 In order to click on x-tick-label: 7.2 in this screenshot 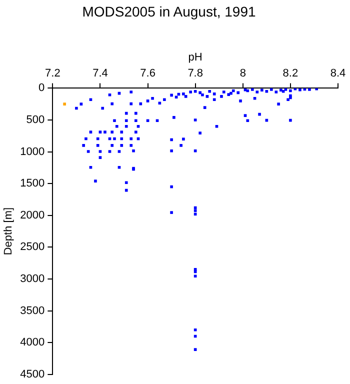, I will do `click(52, 74)`.